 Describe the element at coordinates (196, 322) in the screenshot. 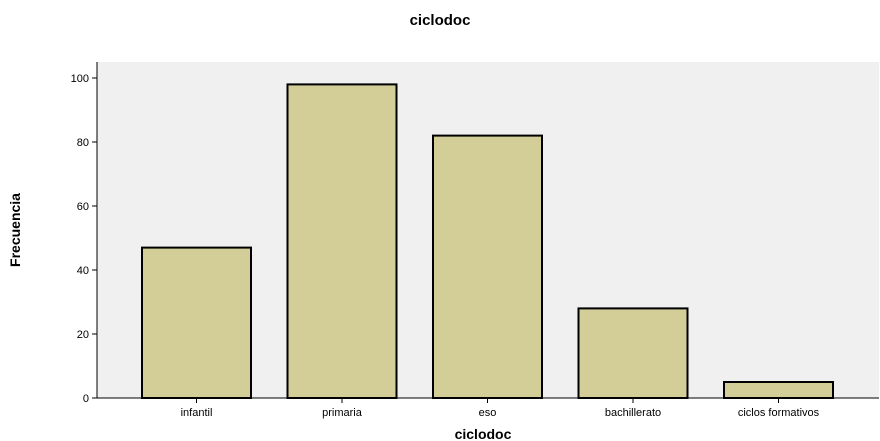

I see `bar-infantil` at that location.